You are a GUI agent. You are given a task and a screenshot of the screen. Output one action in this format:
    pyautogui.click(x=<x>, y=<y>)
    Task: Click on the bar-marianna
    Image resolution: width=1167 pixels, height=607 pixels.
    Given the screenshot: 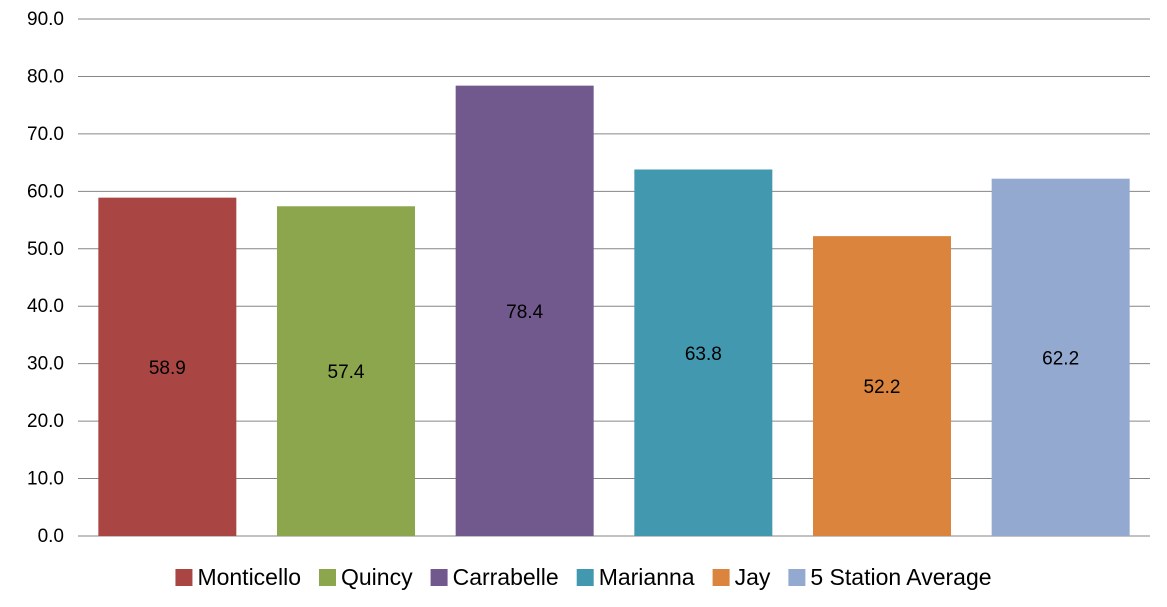 What is the action you would take?
    pyautogui.click(x=703, y=352)
    